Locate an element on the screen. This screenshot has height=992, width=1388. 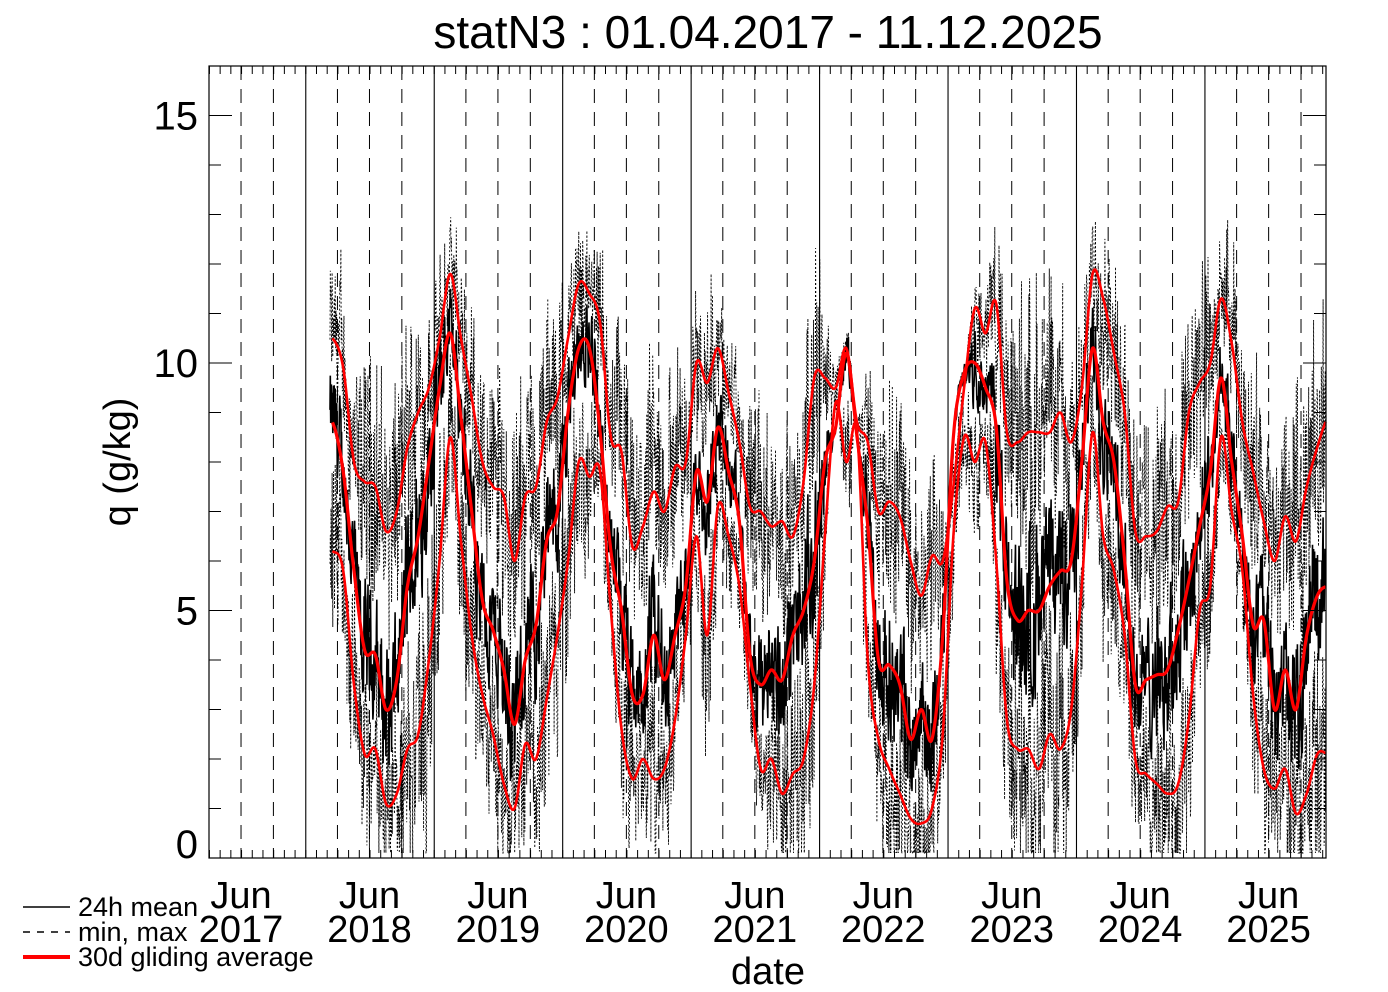
x-tick-label-year: 2019 is located at coordinates (498, 930).